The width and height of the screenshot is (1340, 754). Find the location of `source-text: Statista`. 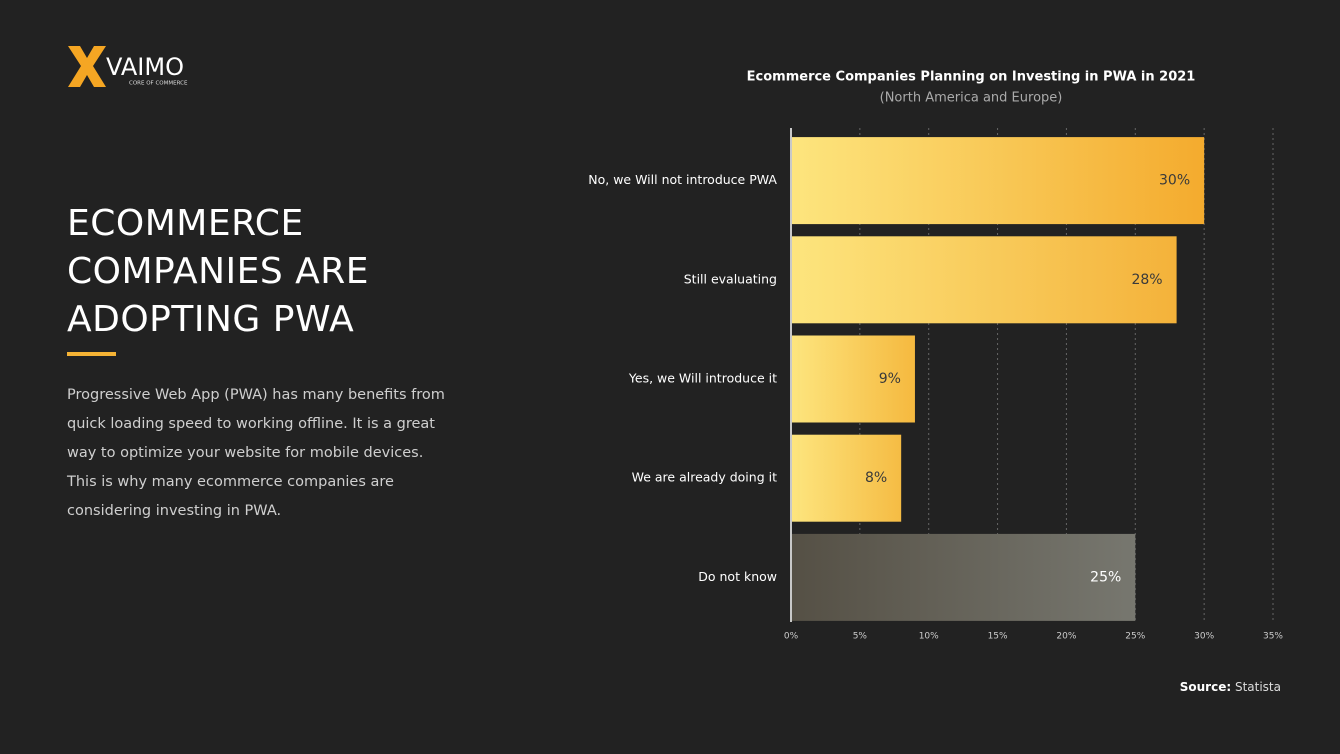

source-text: Statista is located at coordinates (1257, 687).